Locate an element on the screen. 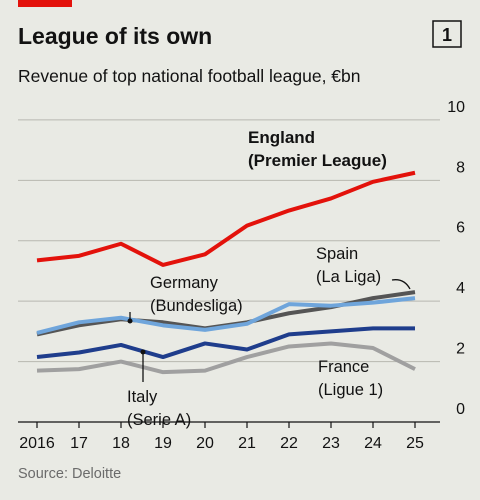 Image resolution: width=480 pixels, height=500 pixels. series-label: England is located at coordinates (281, 137).